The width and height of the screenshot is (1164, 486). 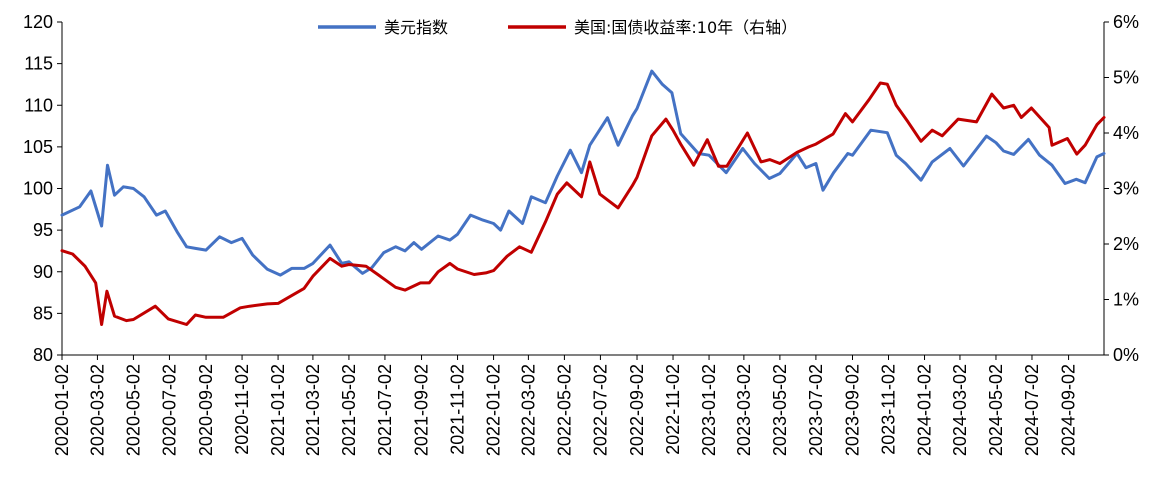 What do you see at coordinates (133, 410) in the screenshot?
I see `x-tick-label: 2020-05-02` at bounding box center [133, 410].